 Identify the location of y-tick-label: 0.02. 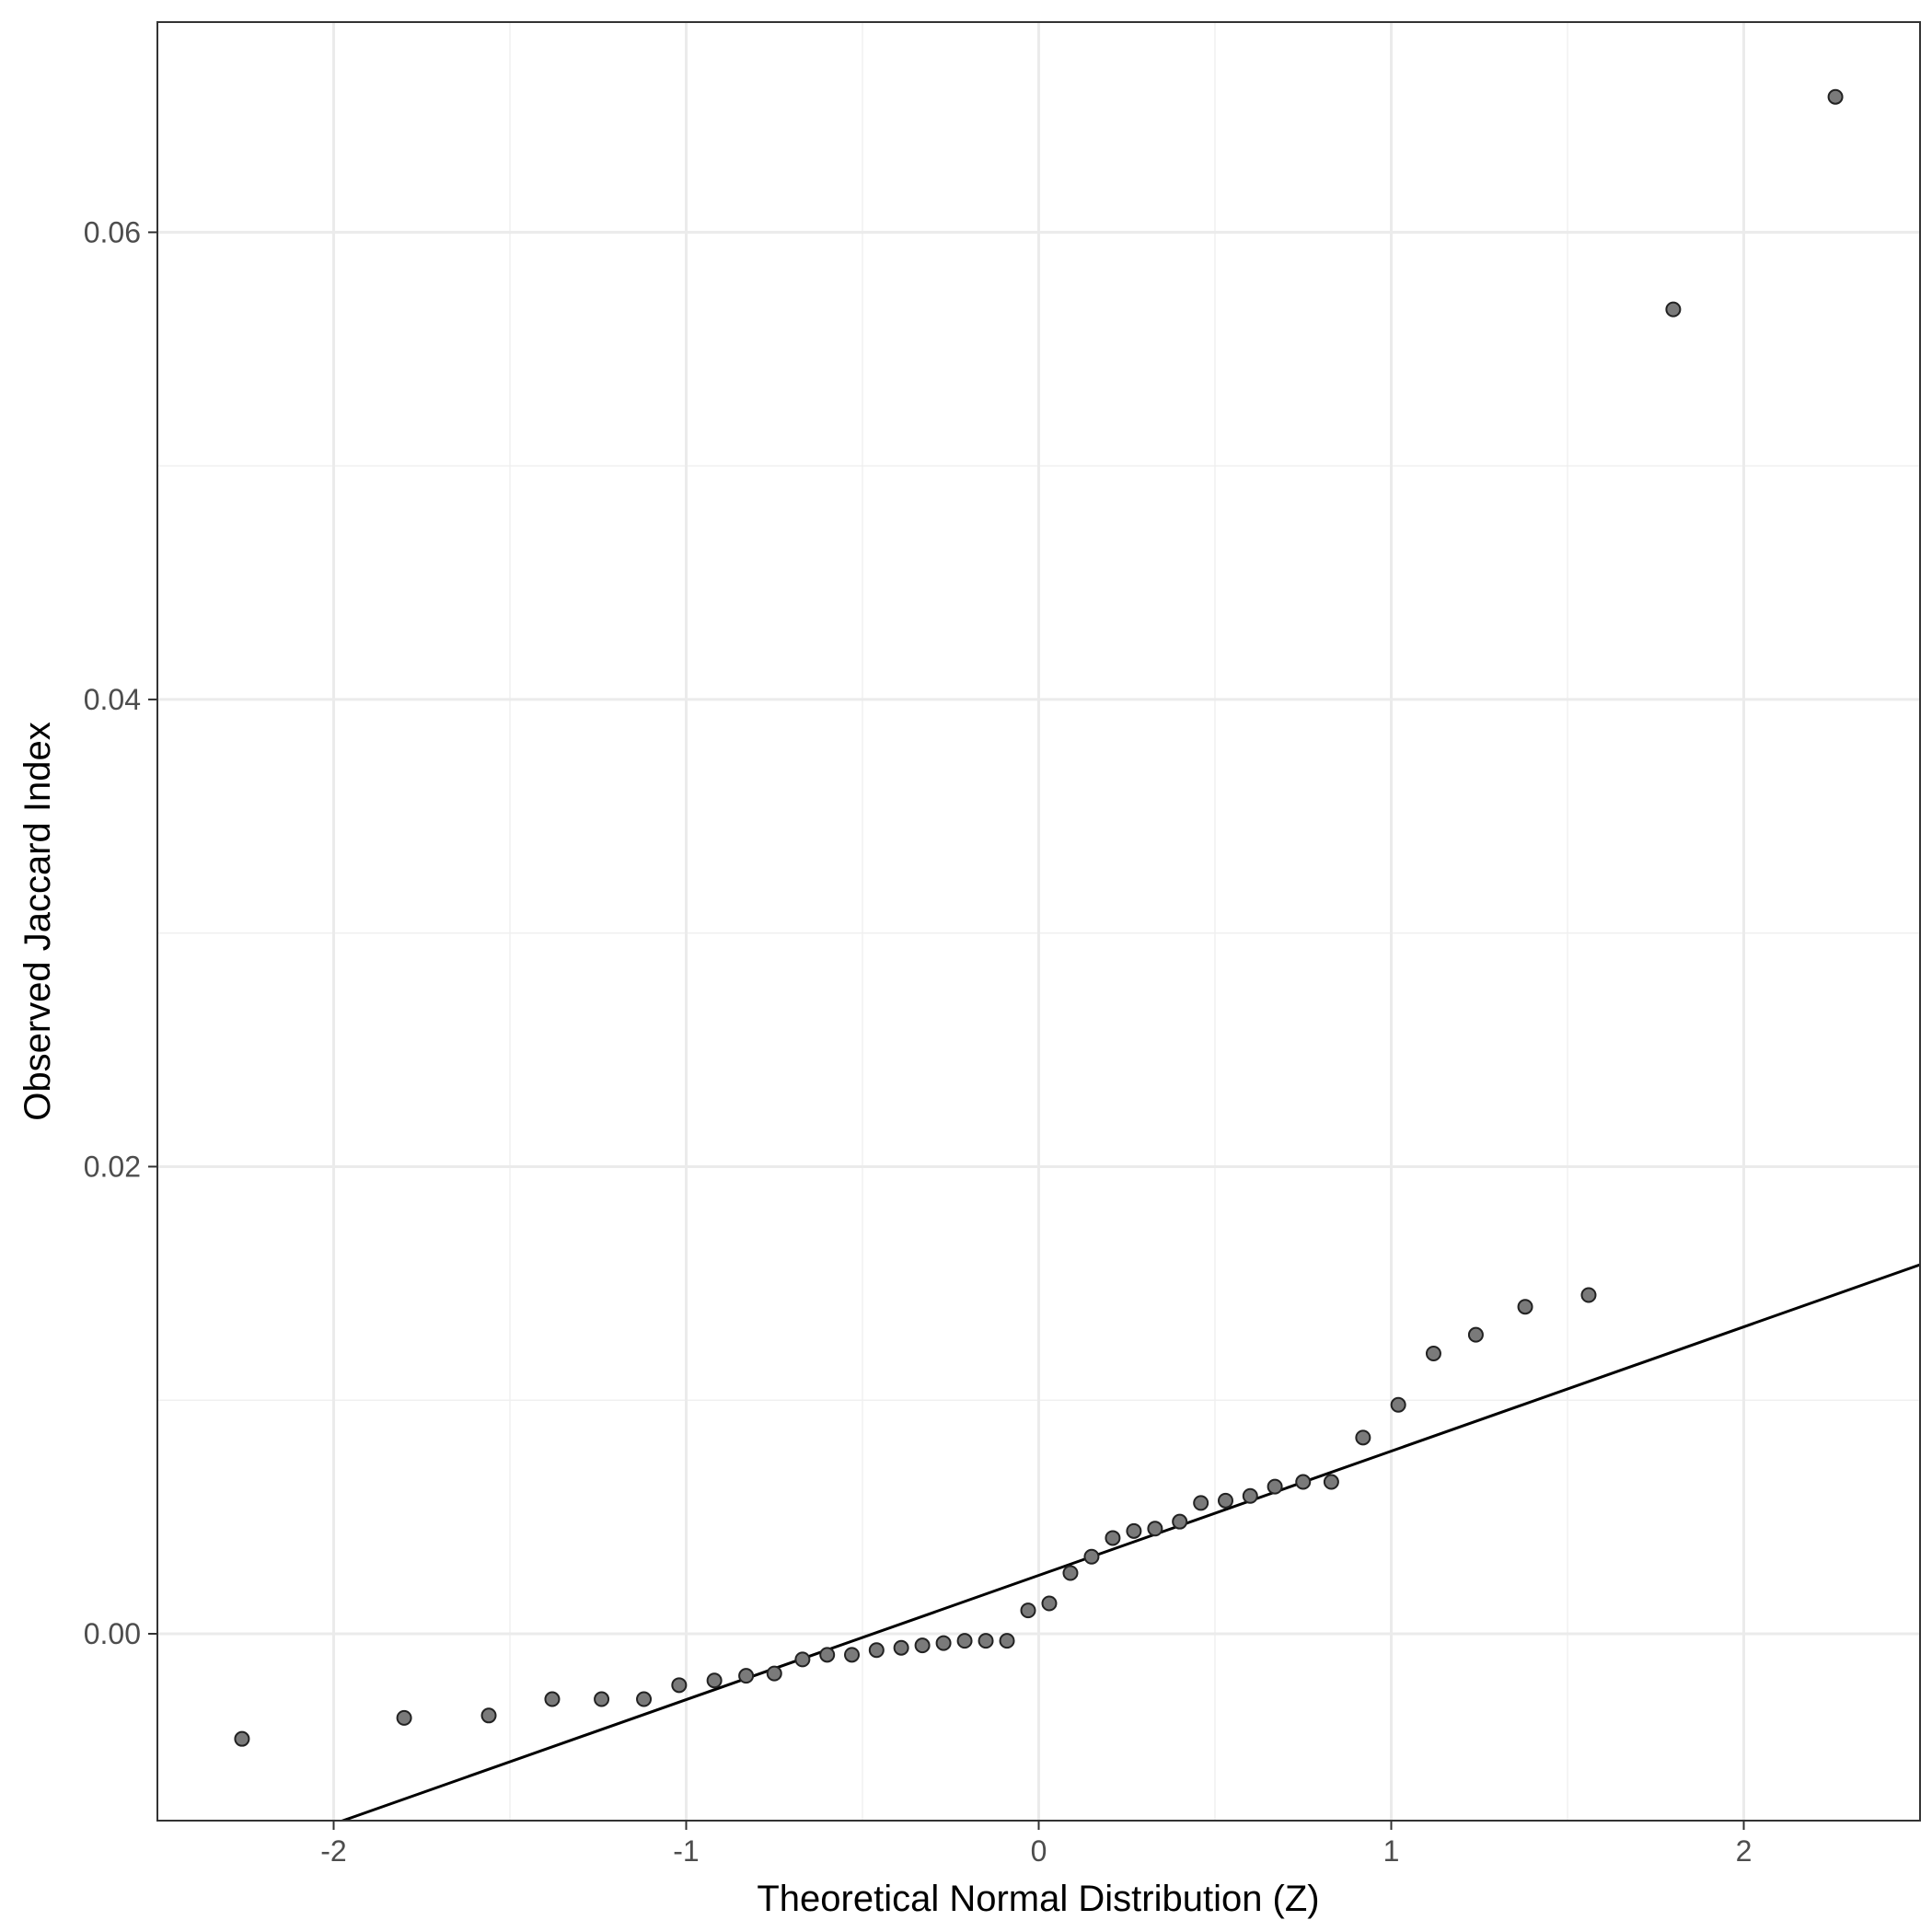
(113, 1167).